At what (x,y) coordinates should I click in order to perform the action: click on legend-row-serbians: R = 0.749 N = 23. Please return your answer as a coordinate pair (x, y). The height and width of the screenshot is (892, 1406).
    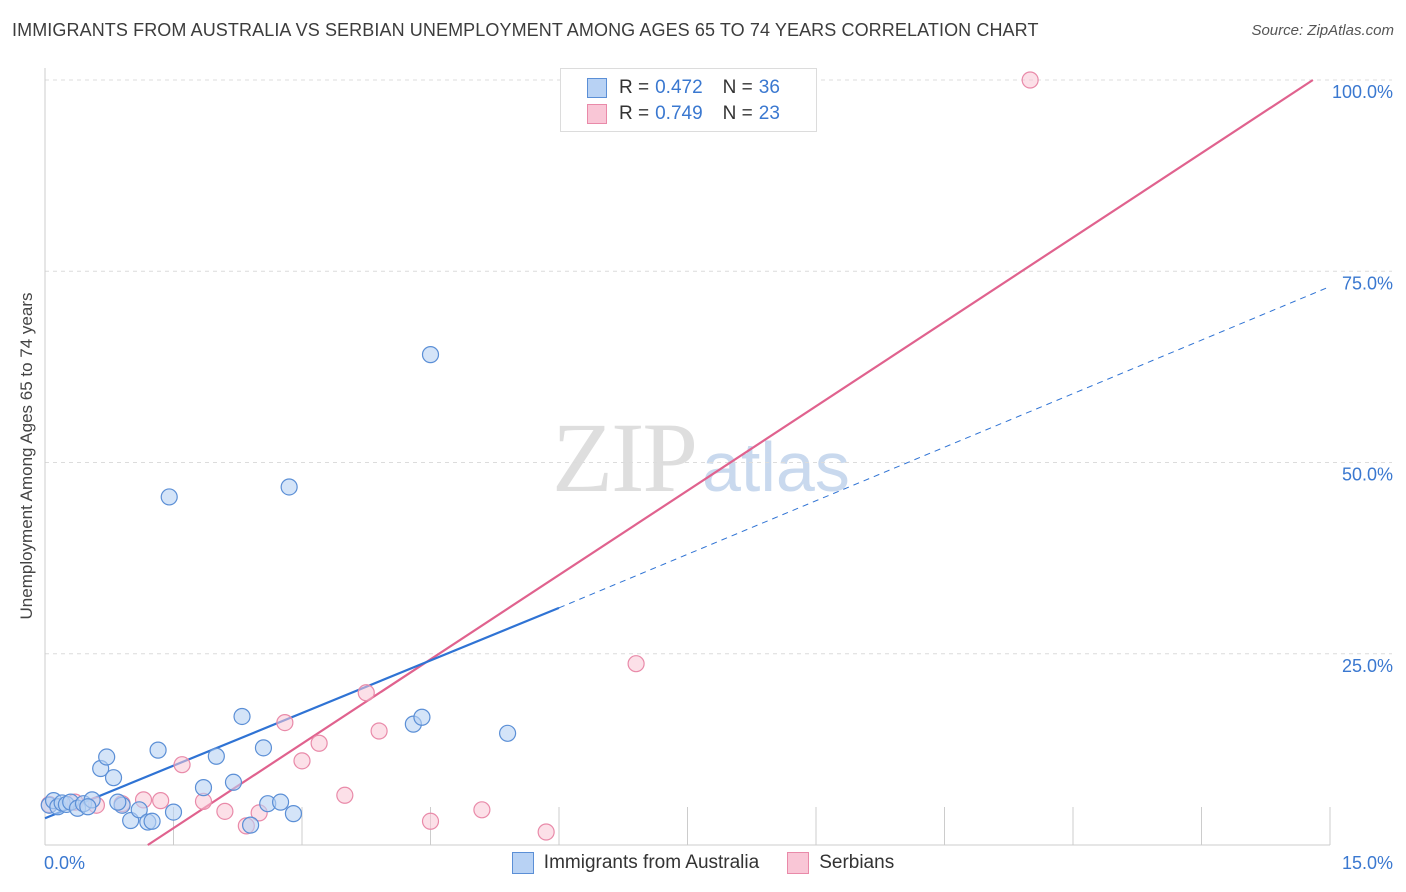
    Looking at the image, I should click on (683, 114).